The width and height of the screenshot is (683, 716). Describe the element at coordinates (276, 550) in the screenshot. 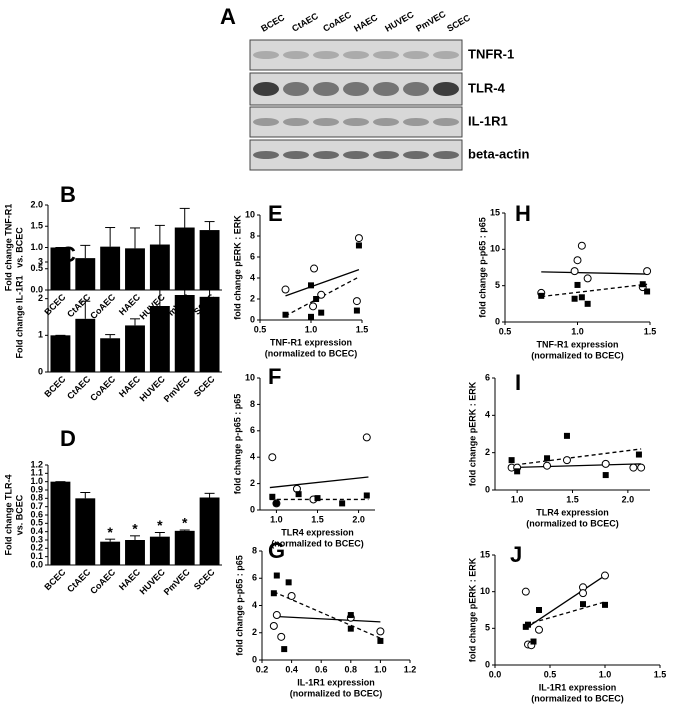

I see `panel-letter: G` at that location.